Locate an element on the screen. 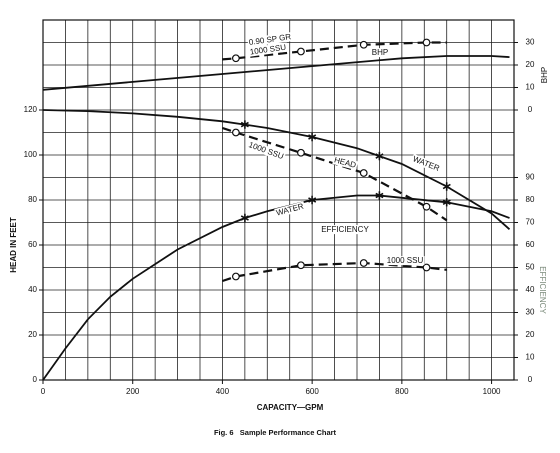 Image resolution: width=560 pixels, height=453 pixels. y-tick-label: 100 is located at coordinates (31, 154).